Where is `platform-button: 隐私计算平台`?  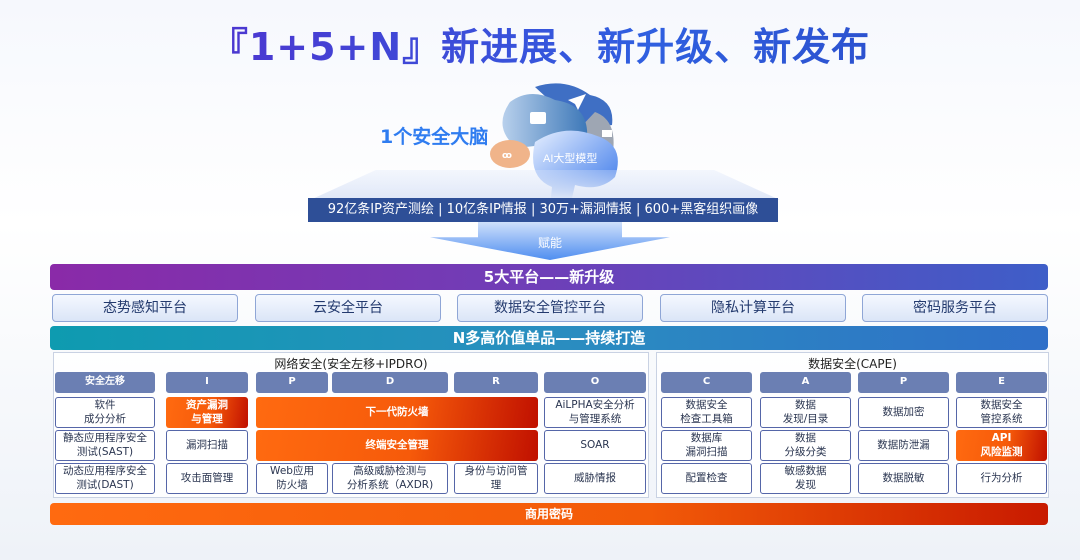 platform-button: 隐私计算平台 is located at coordinates (753, 308).